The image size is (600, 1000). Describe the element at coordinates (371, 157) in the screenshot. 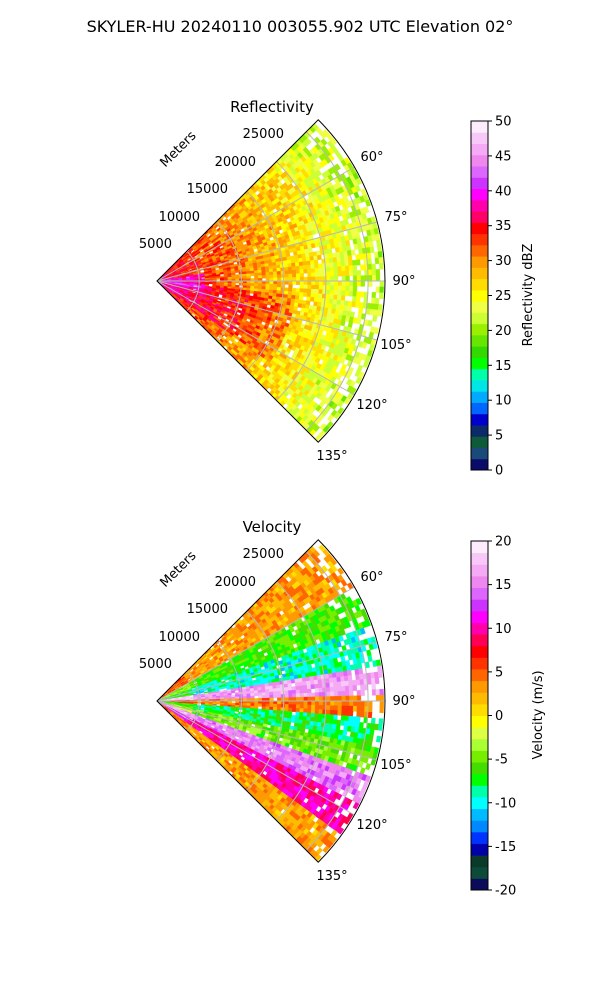

I see `azimuth-tick-label-60: 60°` at that location.